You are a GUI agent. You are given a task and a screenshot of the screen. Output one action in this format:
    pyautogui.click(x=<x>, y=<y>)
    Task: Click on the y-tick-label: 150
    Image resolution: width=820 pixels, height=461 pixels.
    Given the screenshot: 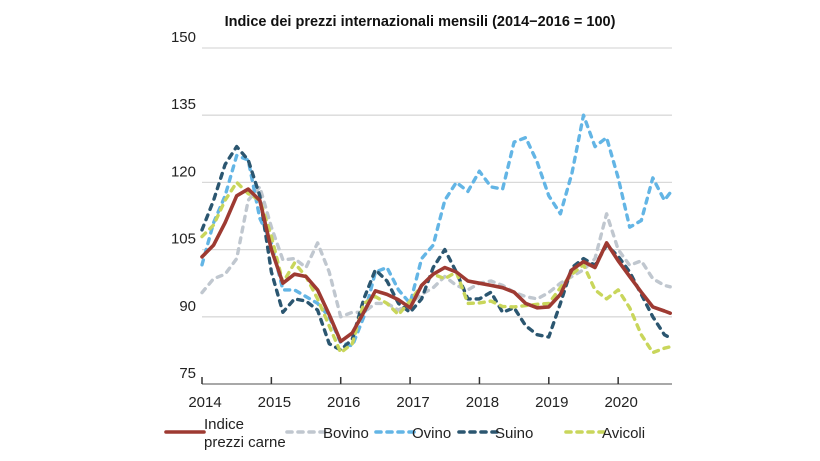 What is the action you would take?
    pyautogui.click(x=183, y=37)
    